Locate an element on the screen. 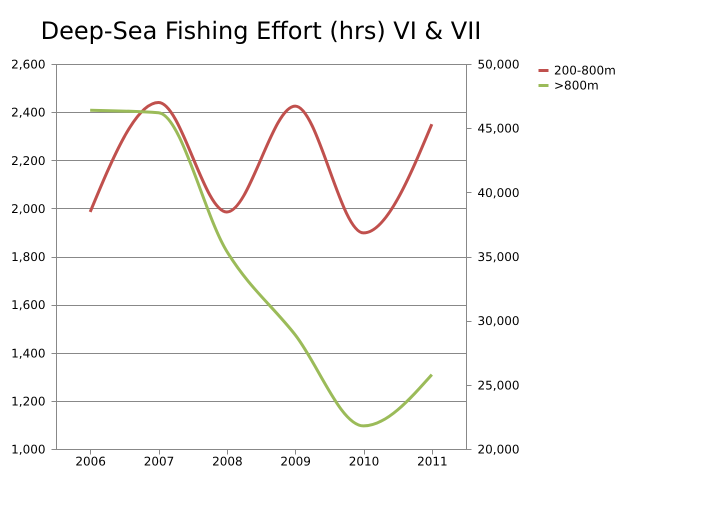  y-tick-label: 2,200 is located at coordinates (28, 161).